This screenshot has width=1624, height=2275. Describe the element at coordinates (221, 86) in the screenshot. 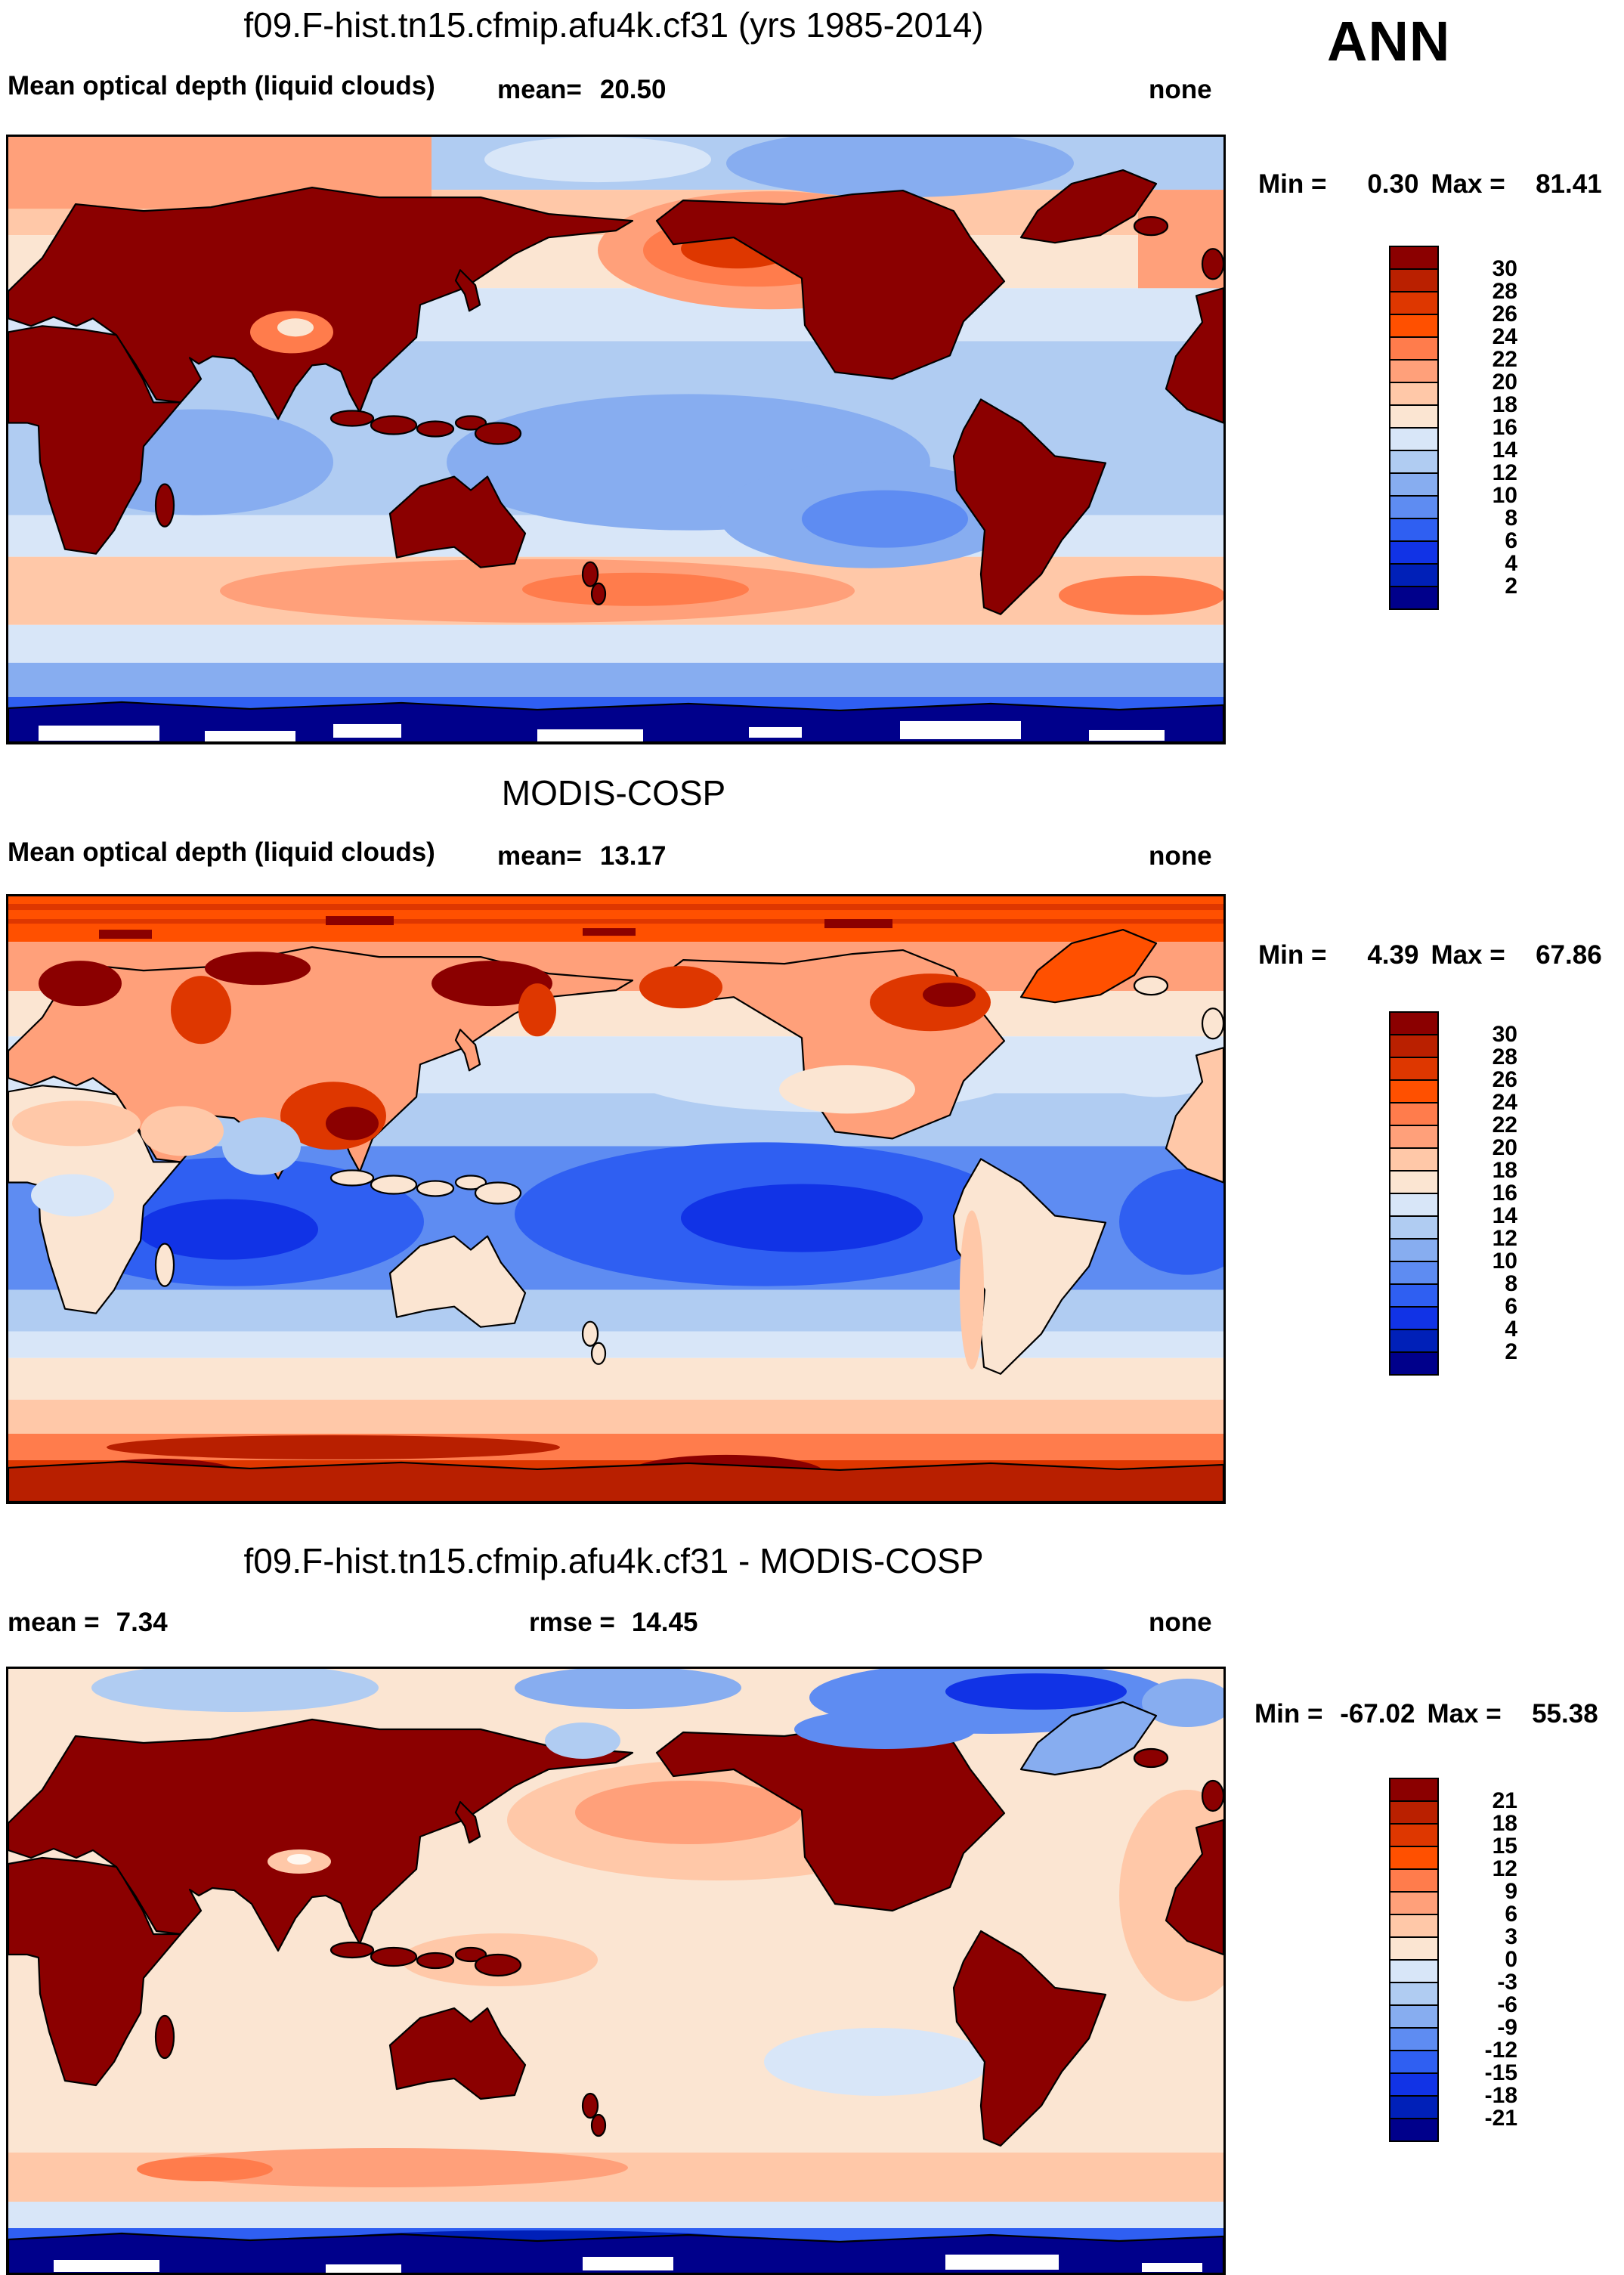

I see `panel1-variable-label: Mean optical depth (liquid clouds)` at that location.